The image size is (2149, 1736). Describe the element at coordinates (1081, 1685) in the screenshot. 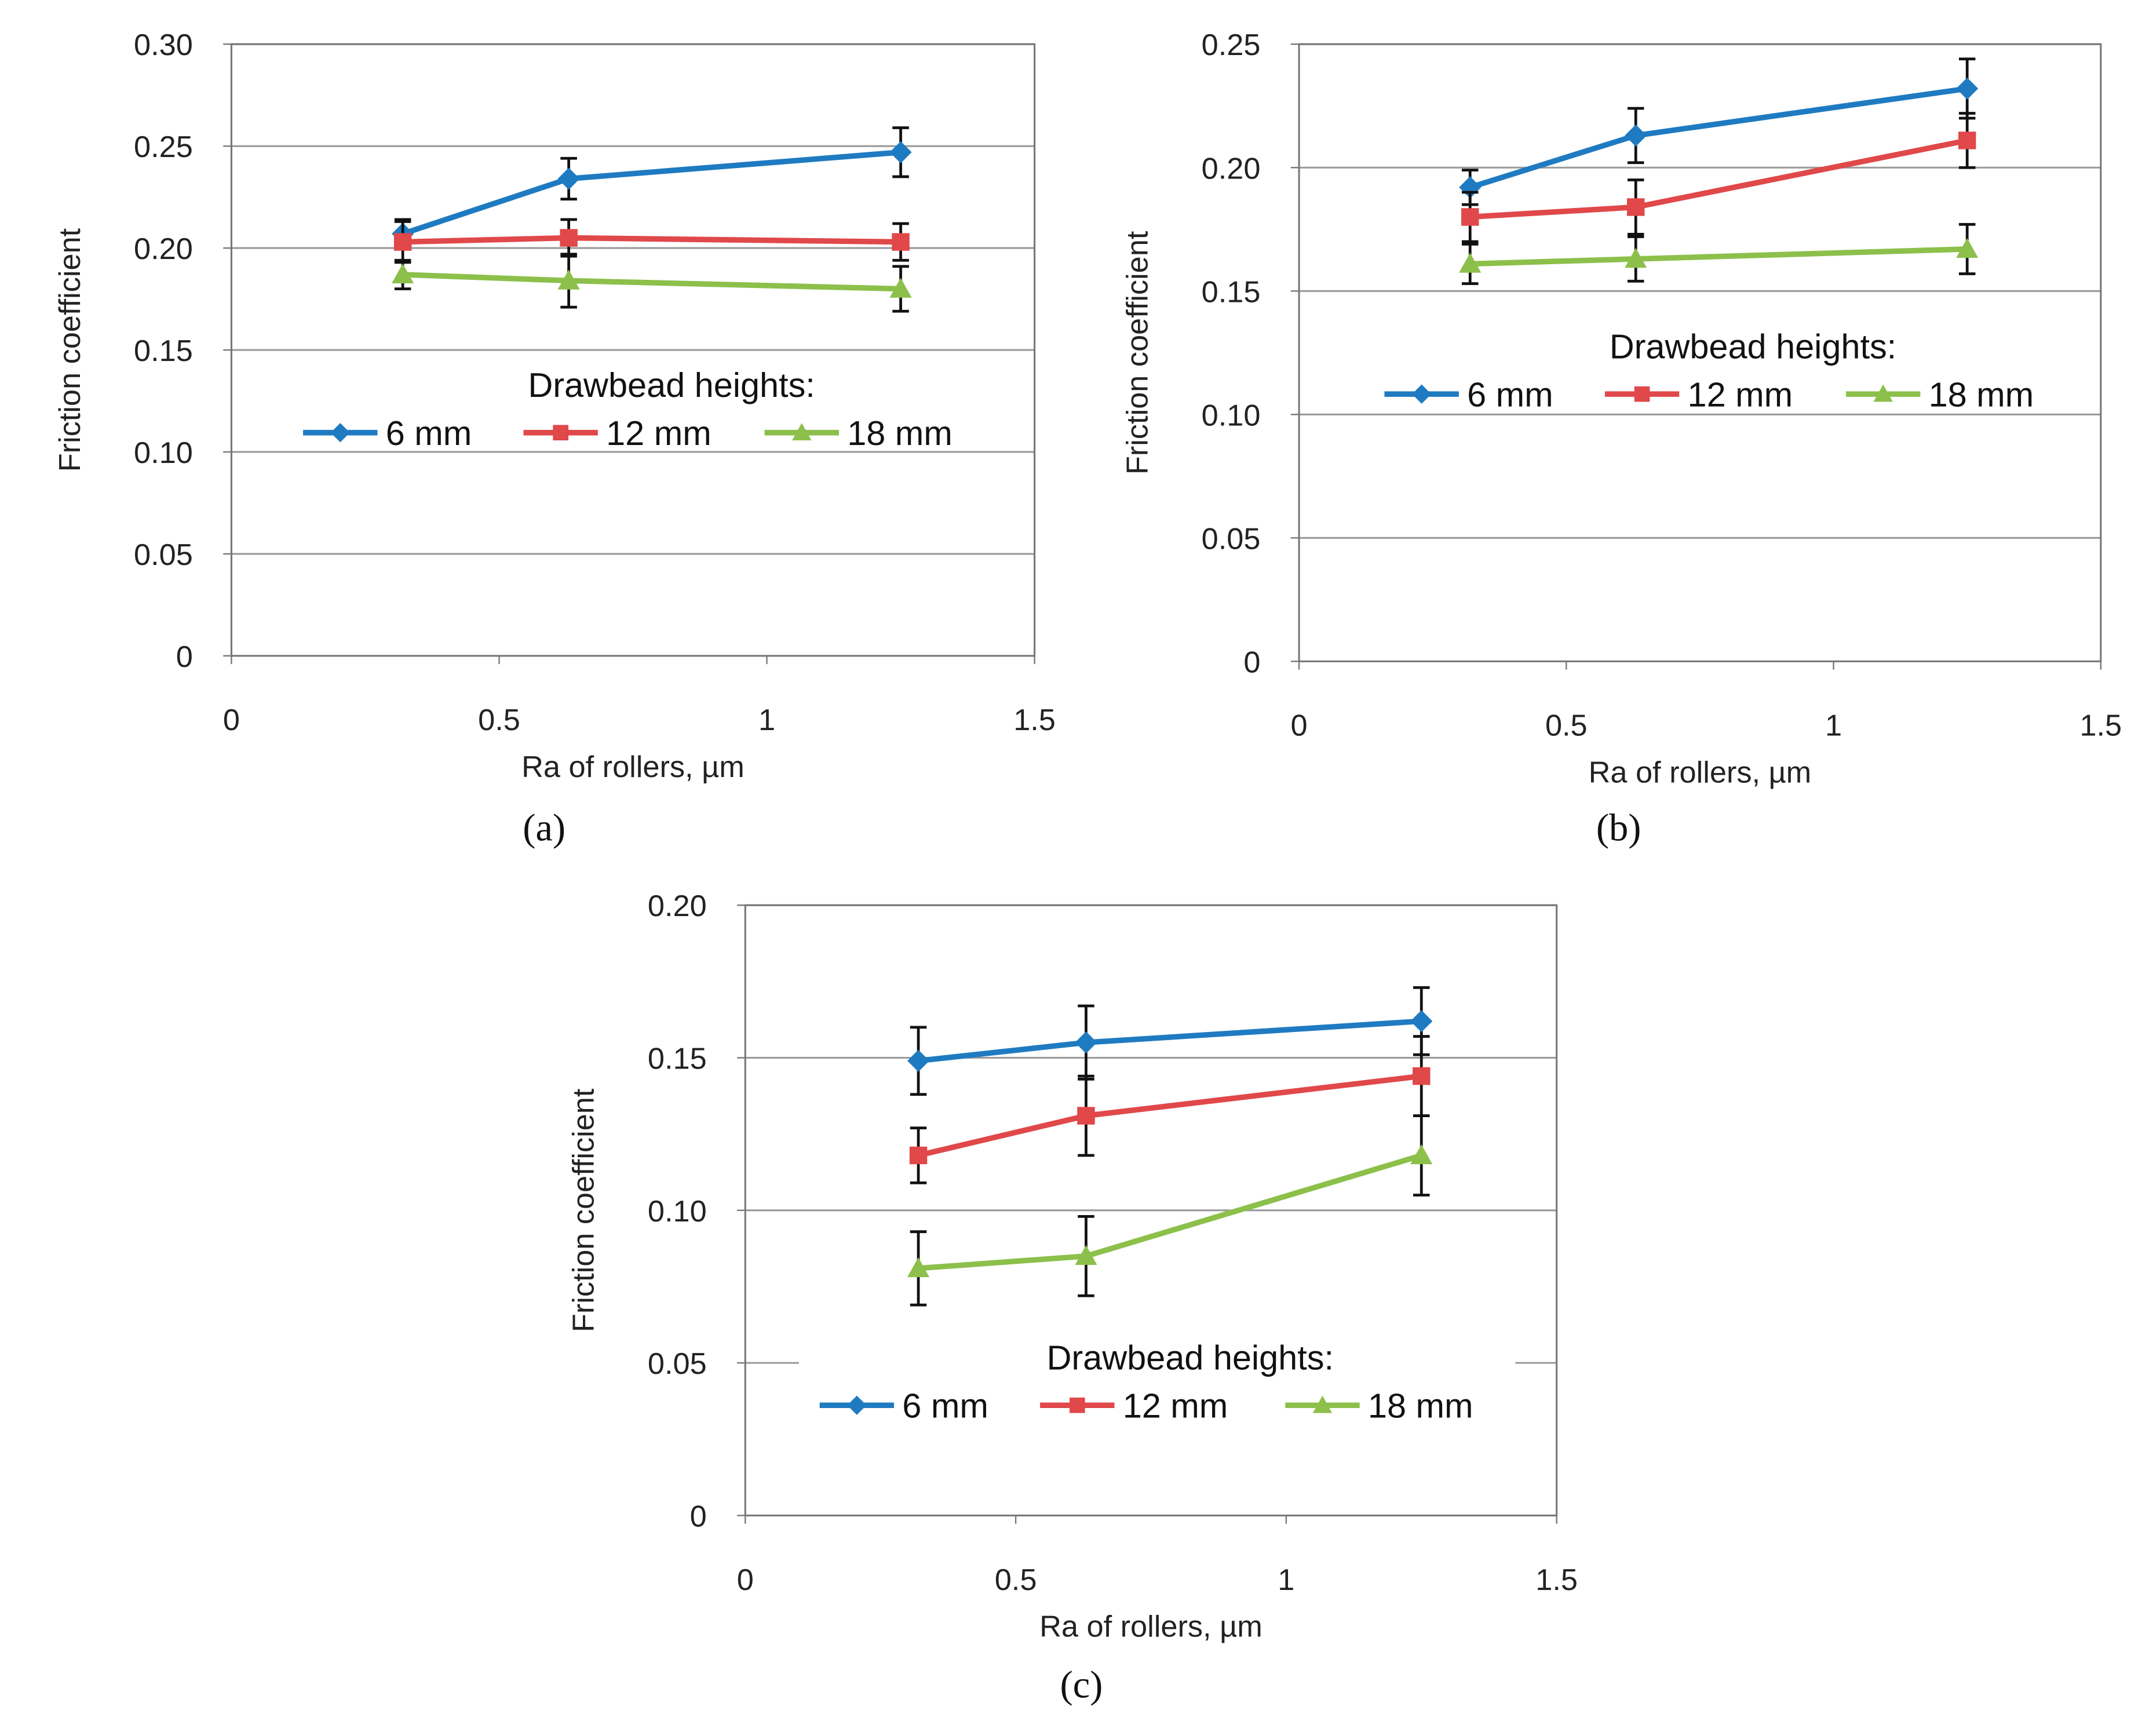

I see `panel-label: (c)` at that location.